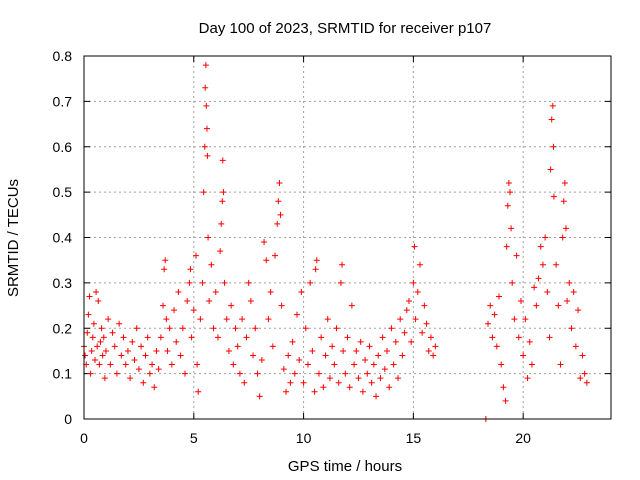 The width and height of the screenshot is (640, 480). Describe the element at coordinates (84, 438) in the screenshot. I see `x-tick-label: 0` at that location.